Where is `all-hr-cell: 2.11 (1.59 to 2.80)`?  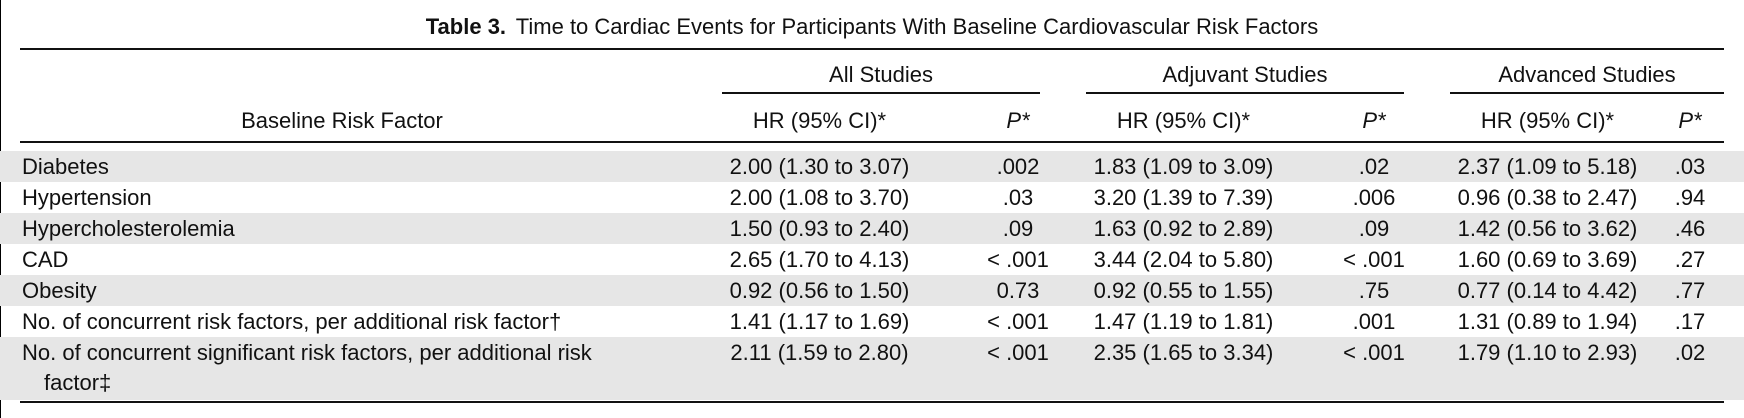 all-hr-cell: 2.11 (1.59 to 2.80) is located at coordinates (819, 352).